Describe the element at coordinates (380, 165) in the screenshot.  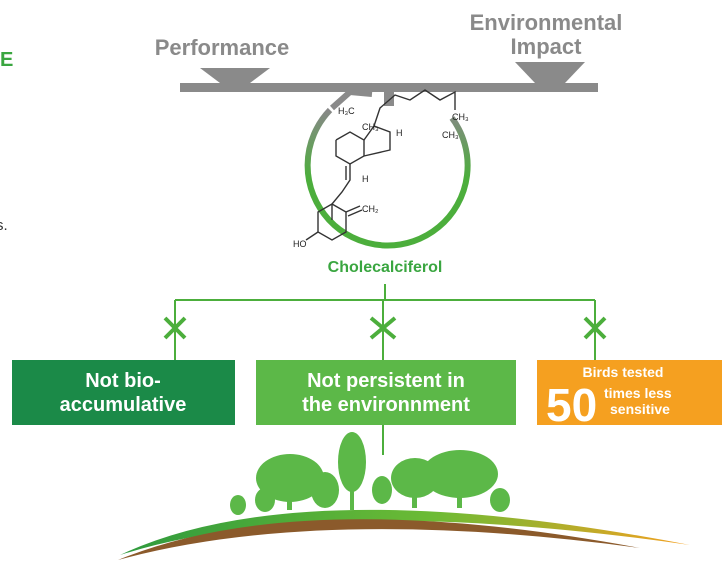
I see `structure` at that location.